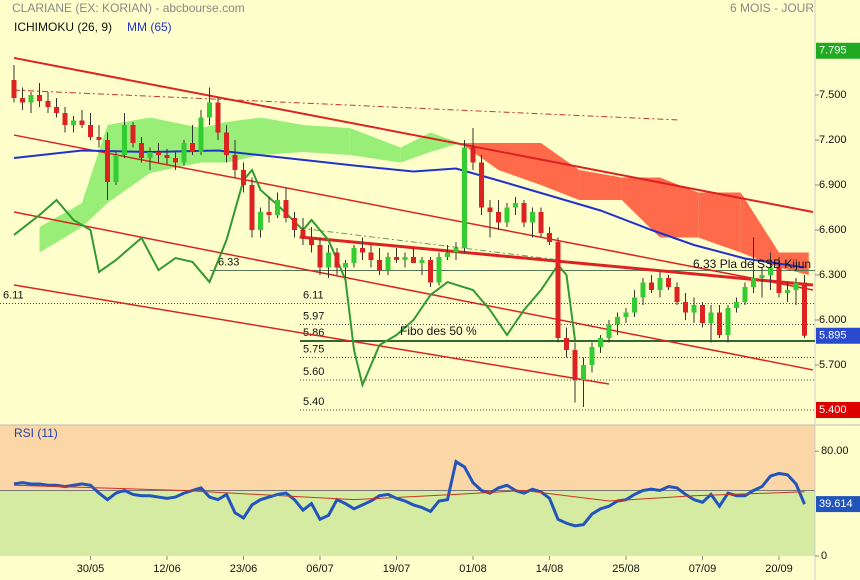  Describe the element at coordinates (703, 569) in the screenshot. I see `x-tick-label: 07/09` at that location.